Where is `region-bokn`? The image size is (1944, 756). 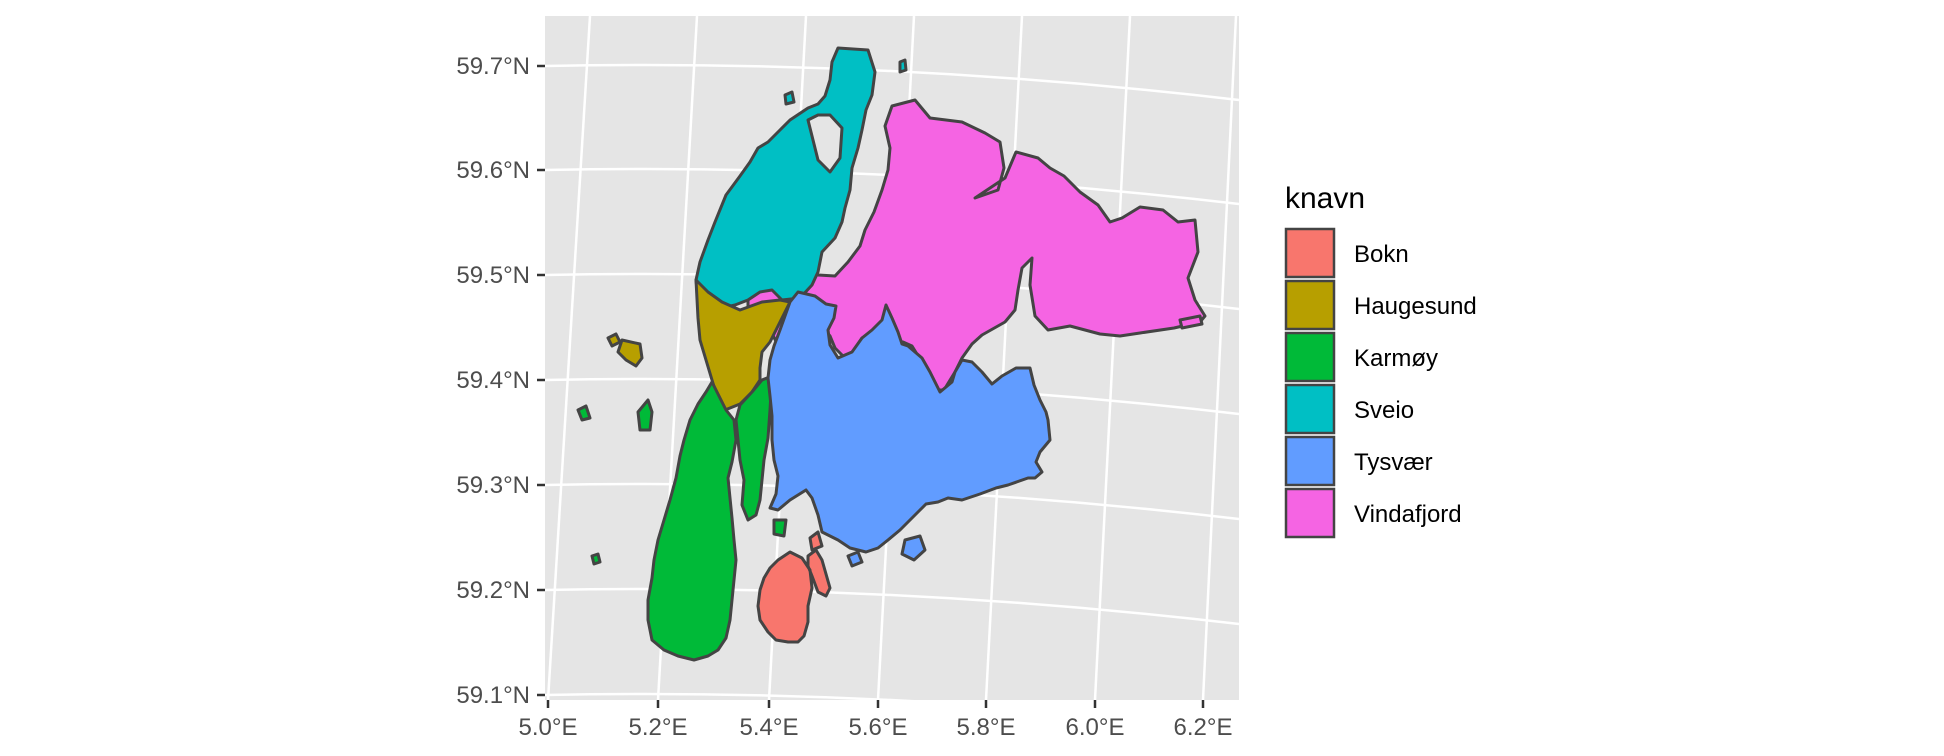
region-bokn is located at coordinates (794, 587).